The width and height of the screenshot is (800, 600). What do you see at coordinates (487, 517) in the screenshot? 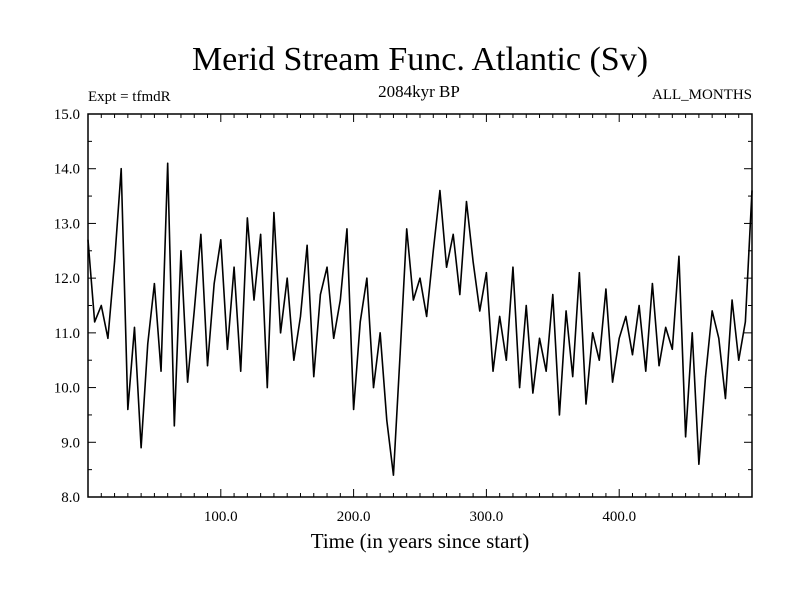
I see `x-tick-label-2: 300.0` at bounding box center [487, 517].